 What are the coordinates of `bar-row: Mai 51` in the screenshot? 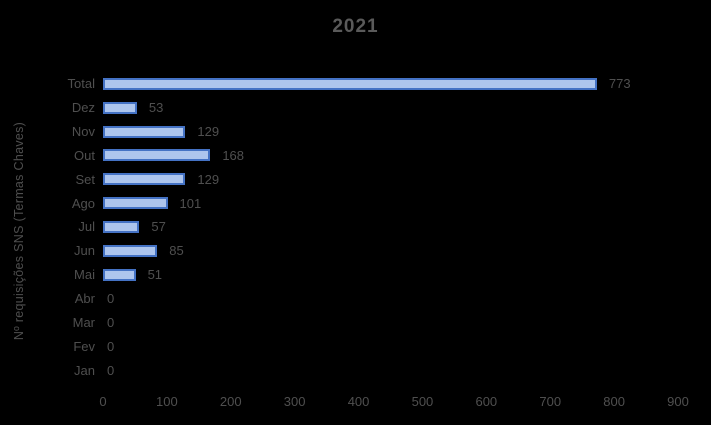 It's located at (355, 275).